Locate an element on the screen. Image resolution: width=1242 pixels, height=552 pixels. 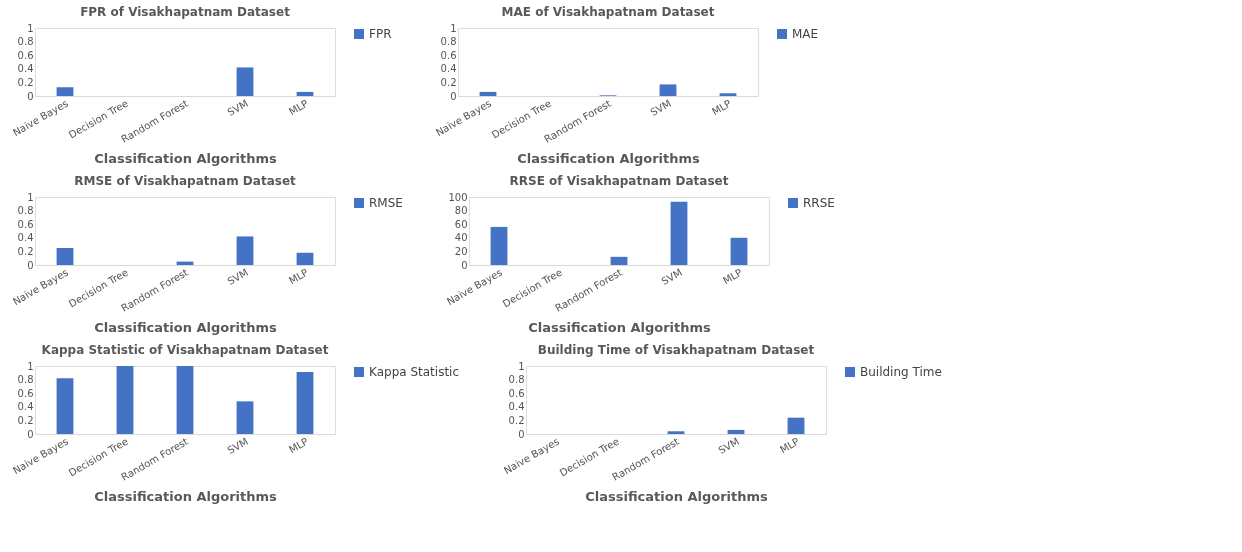
chart-title: RRSE of Visakhapatnam Dataset is located at coordinates (619, 181).